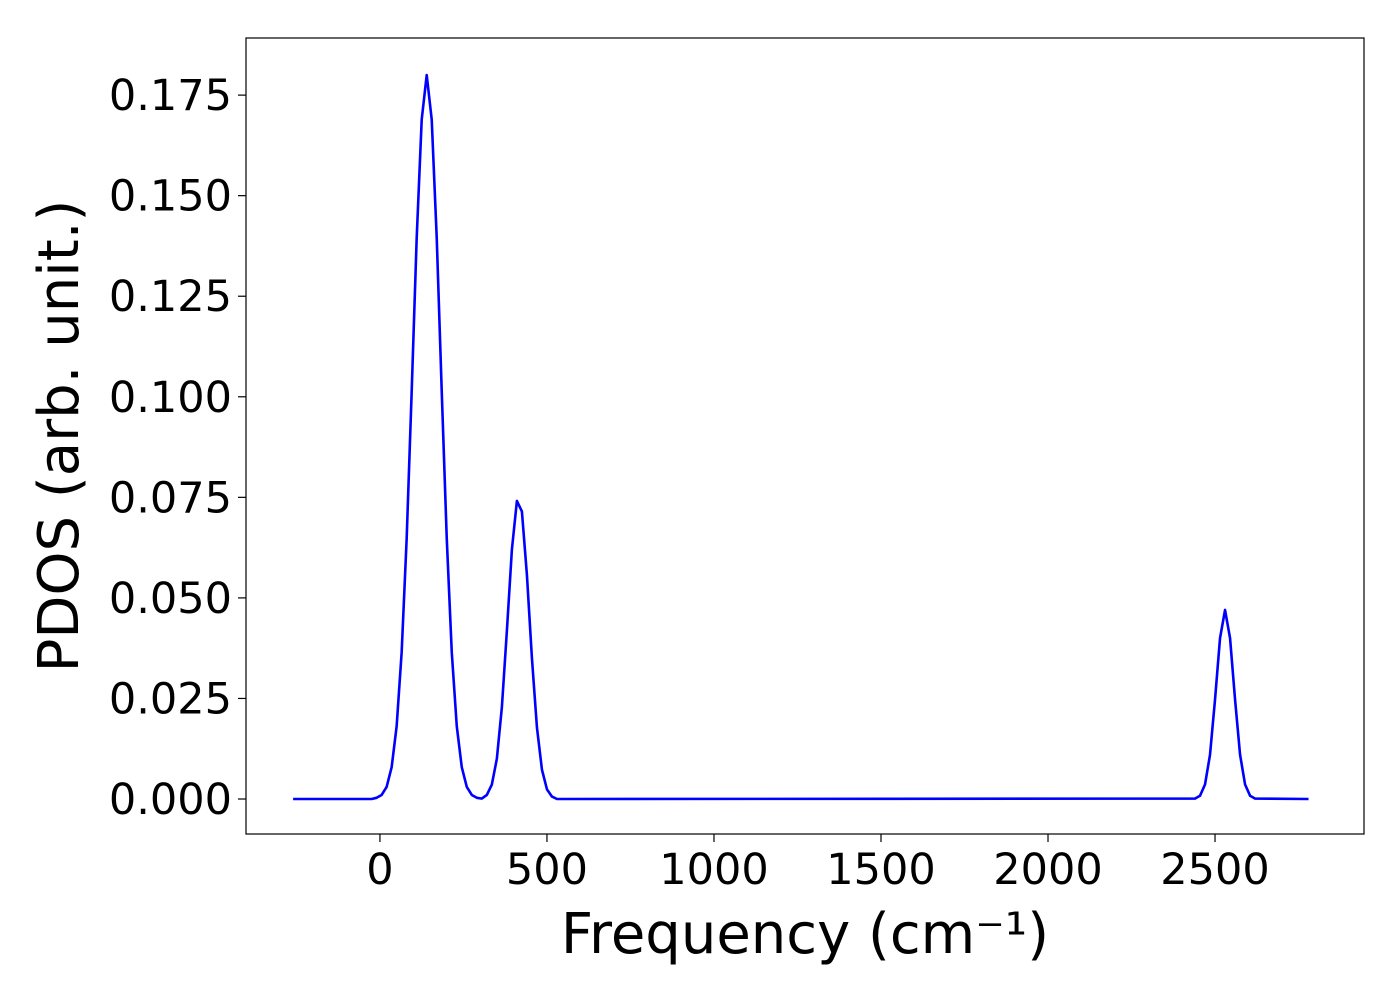  I want to click on x-tick-label: 1500, so click(880, 870).